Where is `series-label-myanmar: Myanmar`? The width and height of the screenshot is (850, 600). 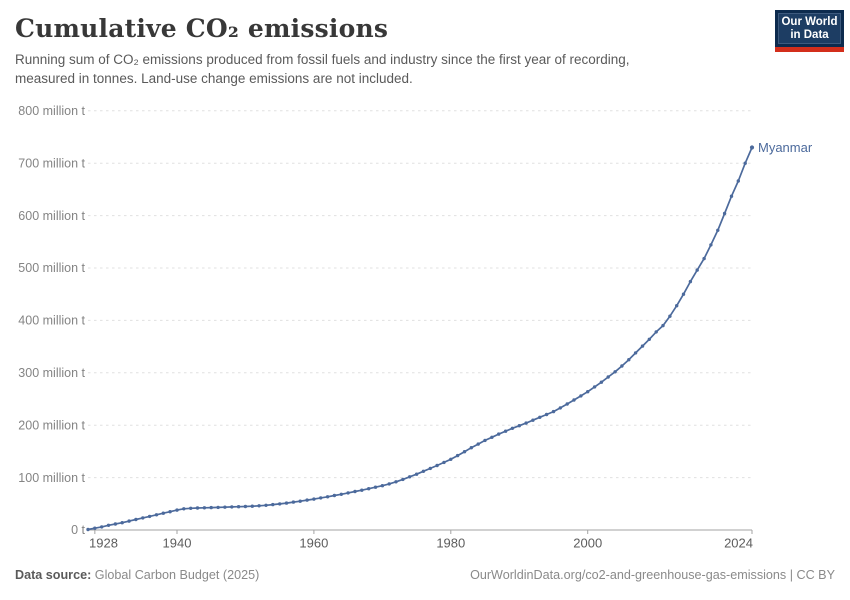
series-label-myanmar: Myanmar is located at coordinates (785, 147).